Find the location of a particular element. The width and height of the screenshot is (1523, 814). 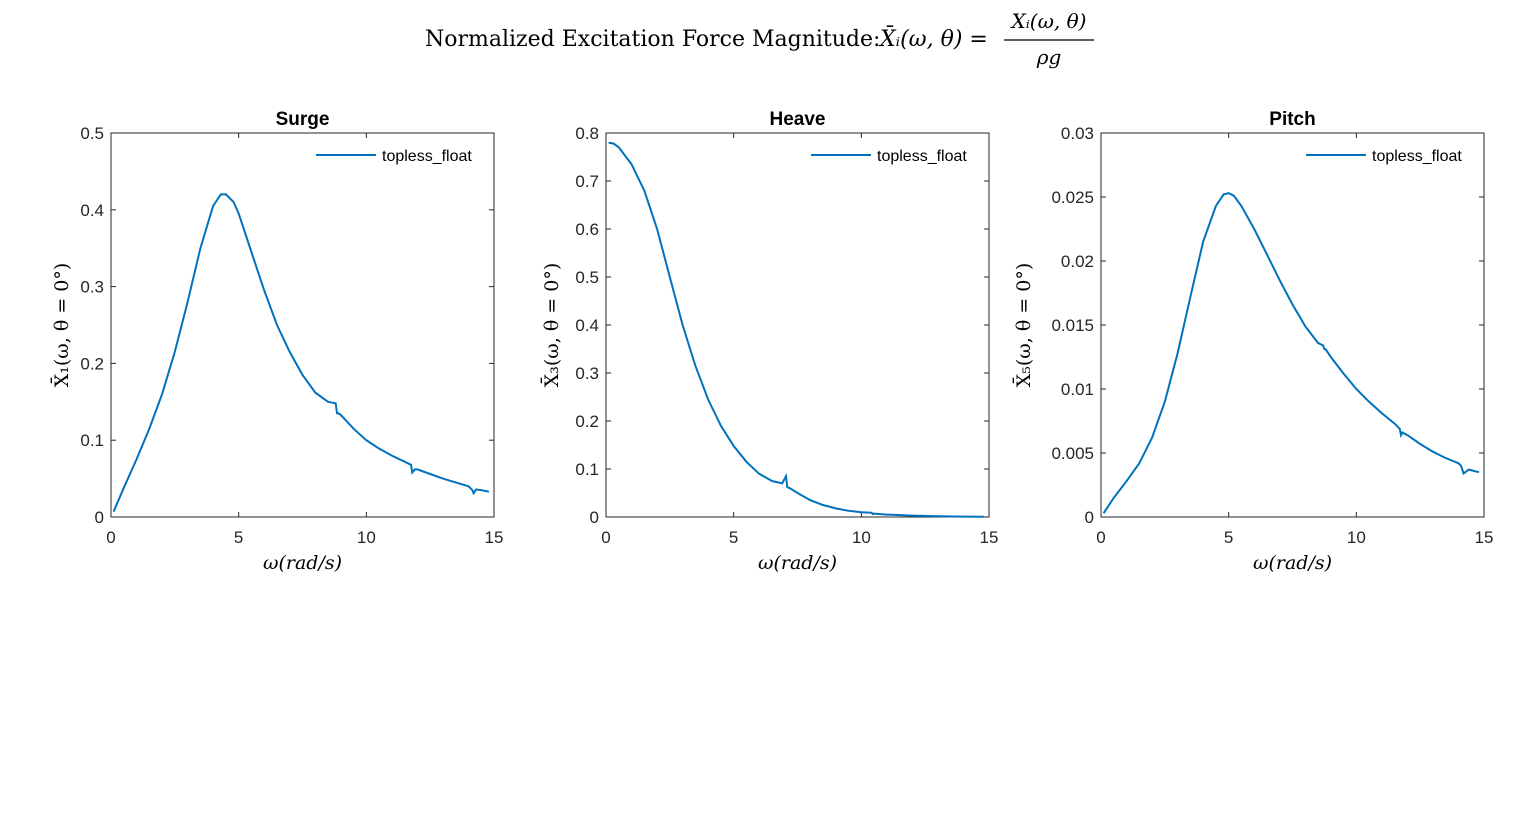

y-tick-label: 0.03 is located at coordinates (1077, 133).